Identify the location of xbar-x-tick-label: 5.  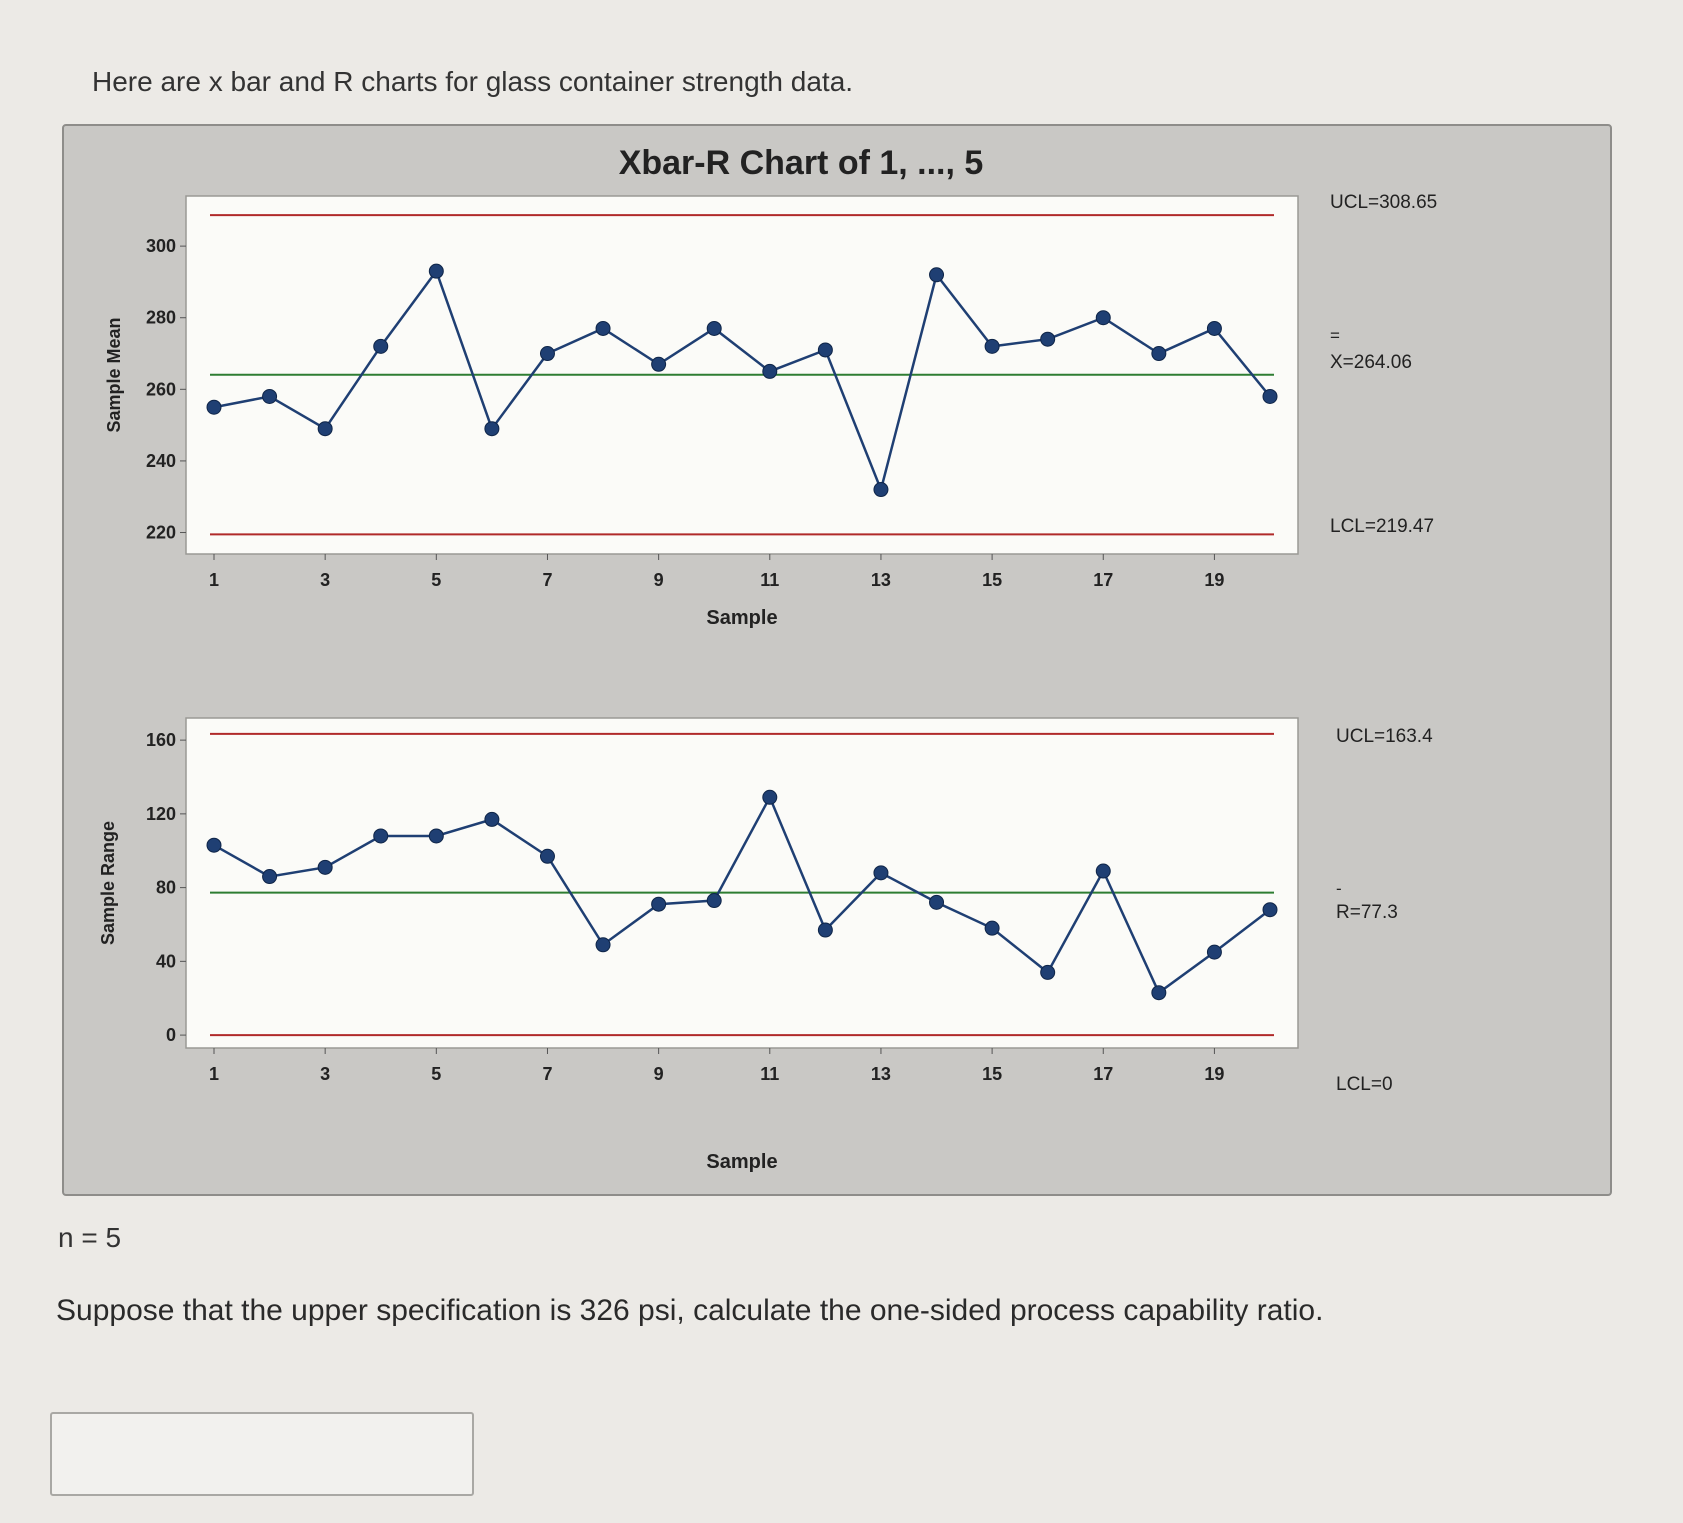
(436, 580).